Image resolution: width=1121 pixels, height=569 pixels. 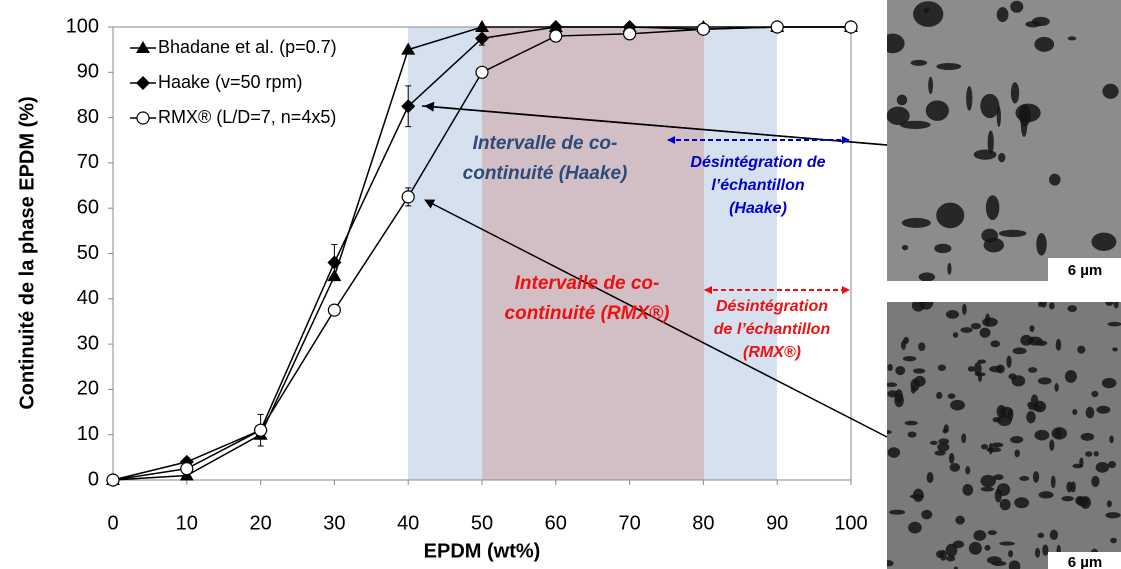 What do you see at coordinates (758, 208) in the screenshot?
I see `annotation: (Haake)` at bounding box center [758, 208].